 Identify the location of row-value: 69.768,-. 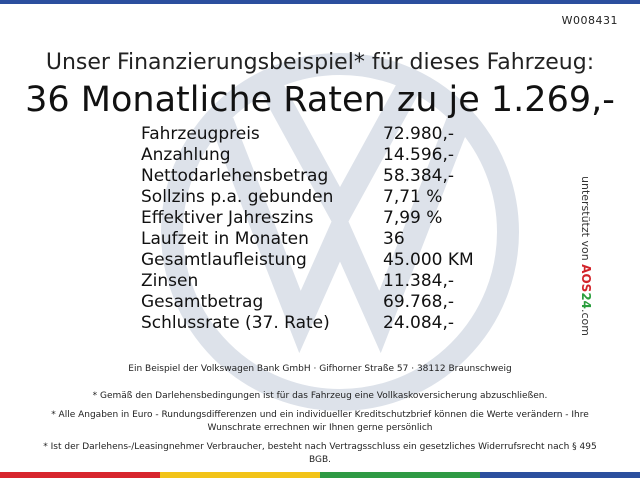
(419, 302).